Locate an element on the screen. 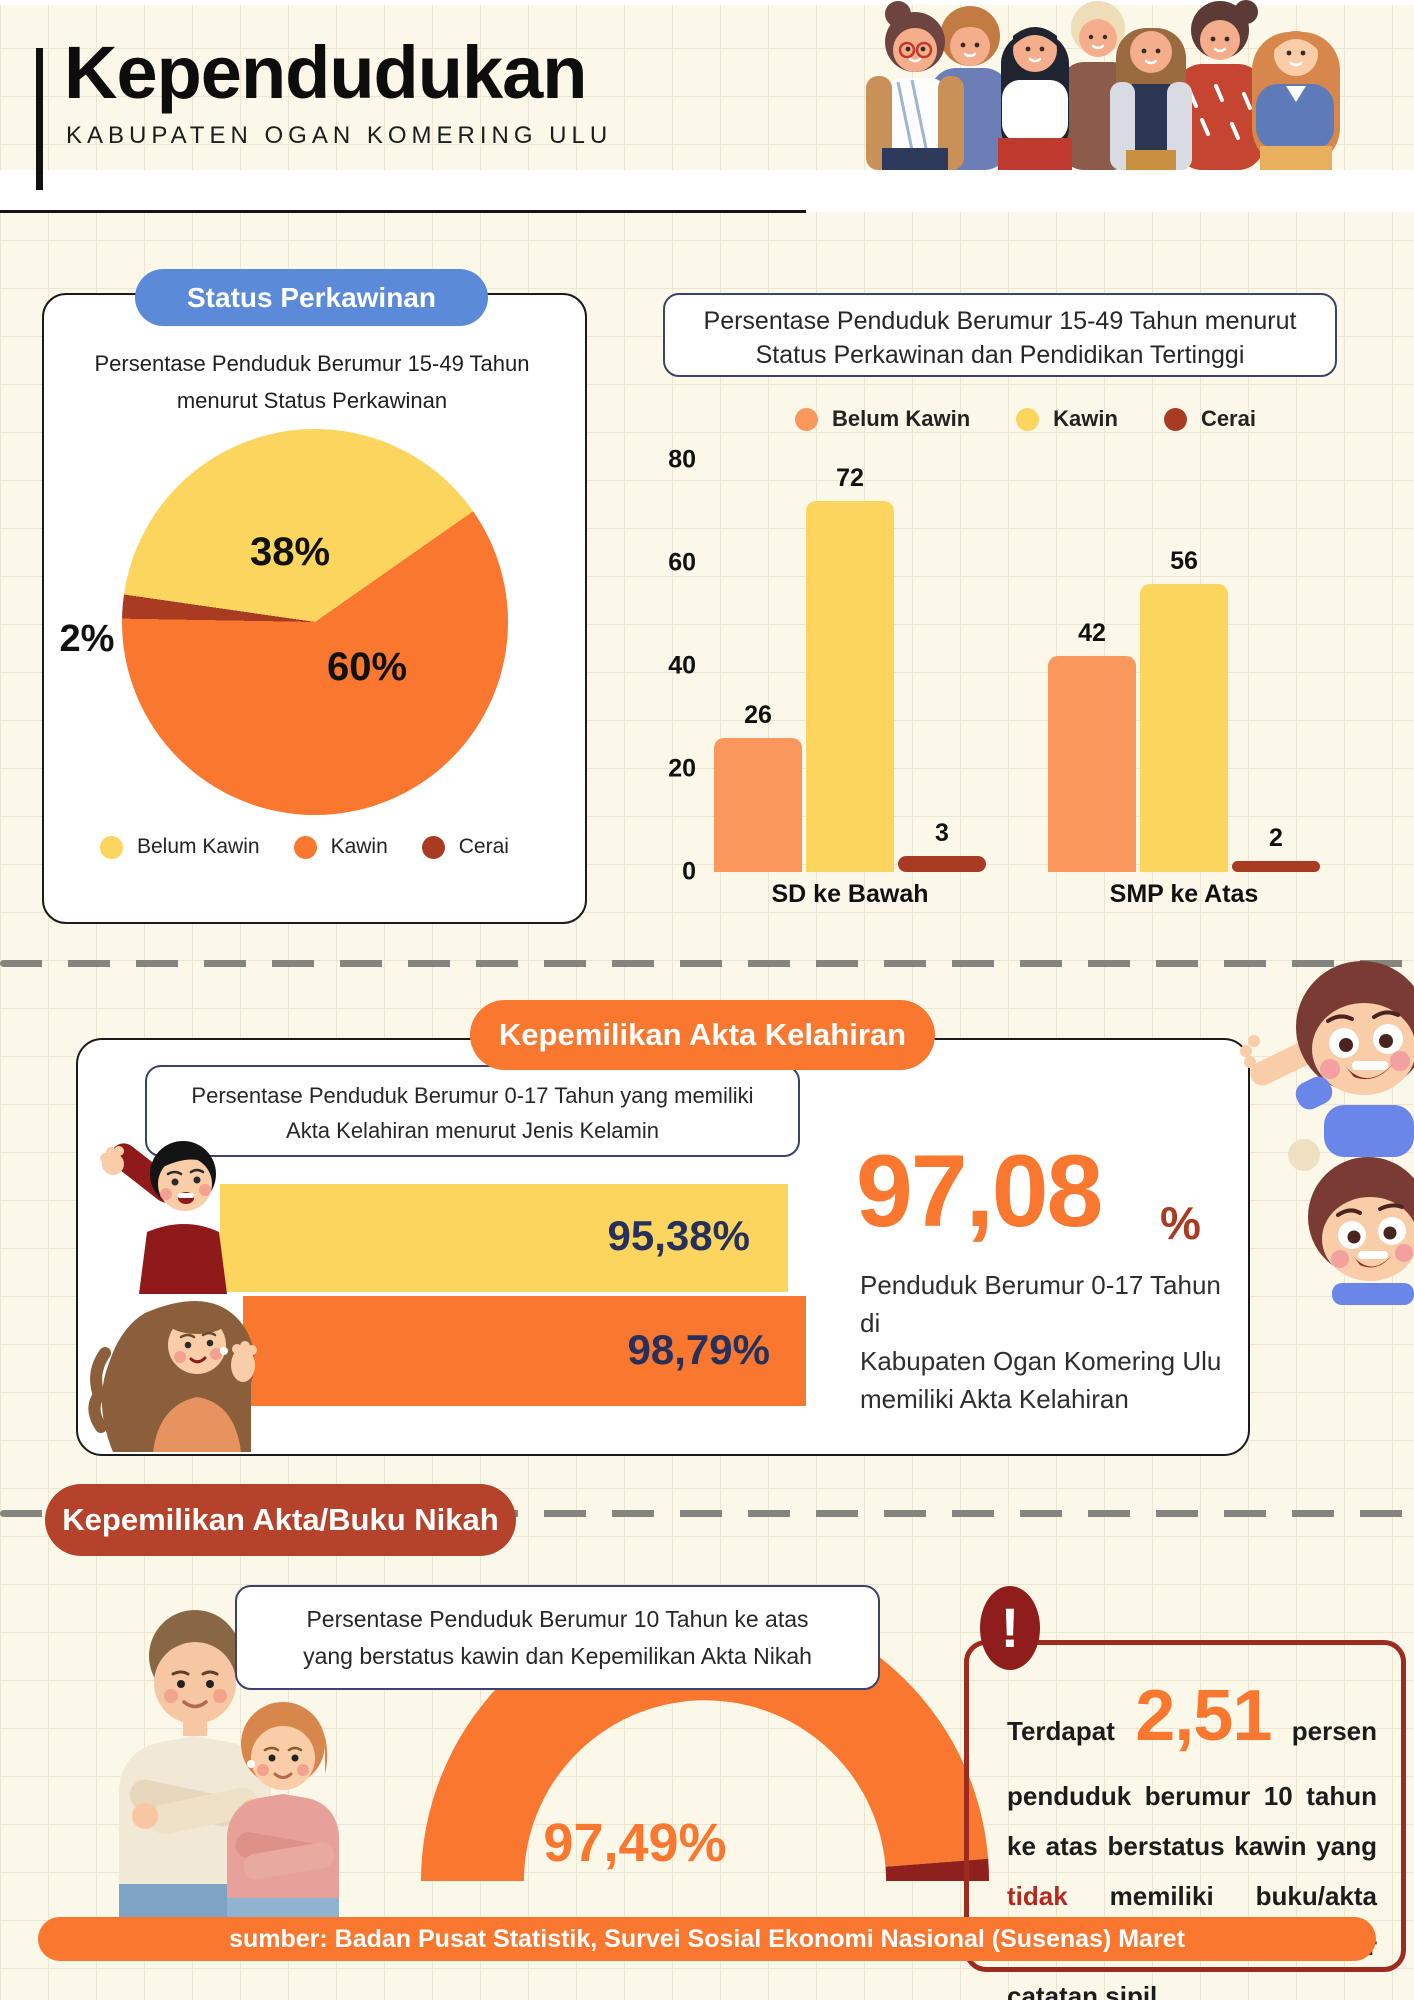 This screenshot has height=2000, width=1414. hbar-value-laki-laki: 95,38% is located at coordinates (678, 1235).